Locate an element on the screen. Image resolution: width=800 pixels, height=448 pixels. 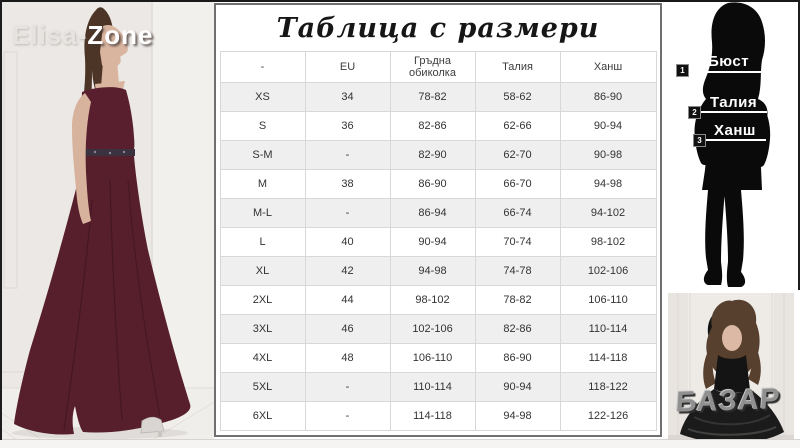
table-row: M-L -86-94 66-74 94-102 is located at coordinates (438, 213).